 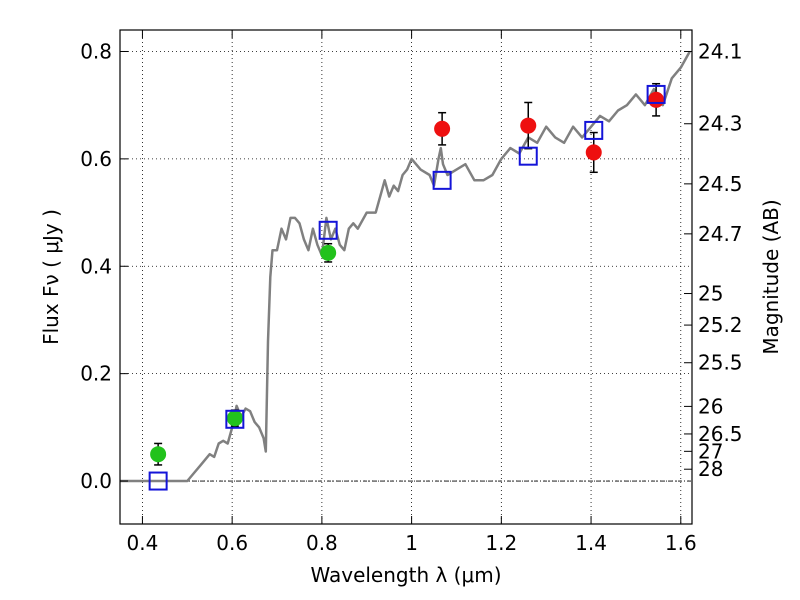 What do you see at coordinates (51, 277) in the screenshot?
I see `y-axis-label: Flux Fν ( μJy )` at bounding box center [51, 277].